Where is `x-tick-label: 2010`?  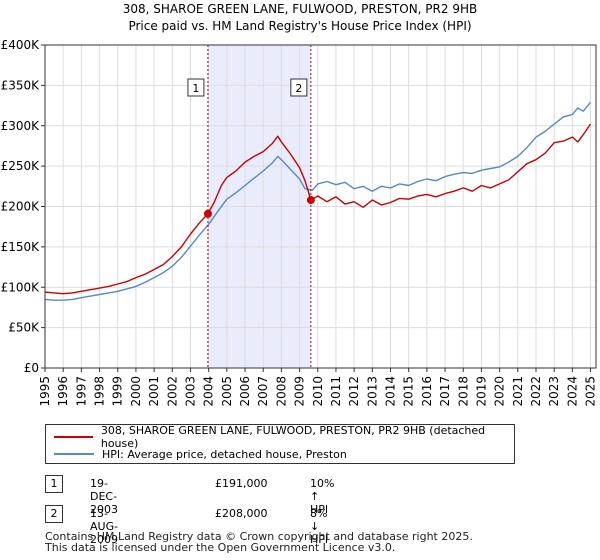
x-tick-label: 2010 is located at coordinates (318, 391).